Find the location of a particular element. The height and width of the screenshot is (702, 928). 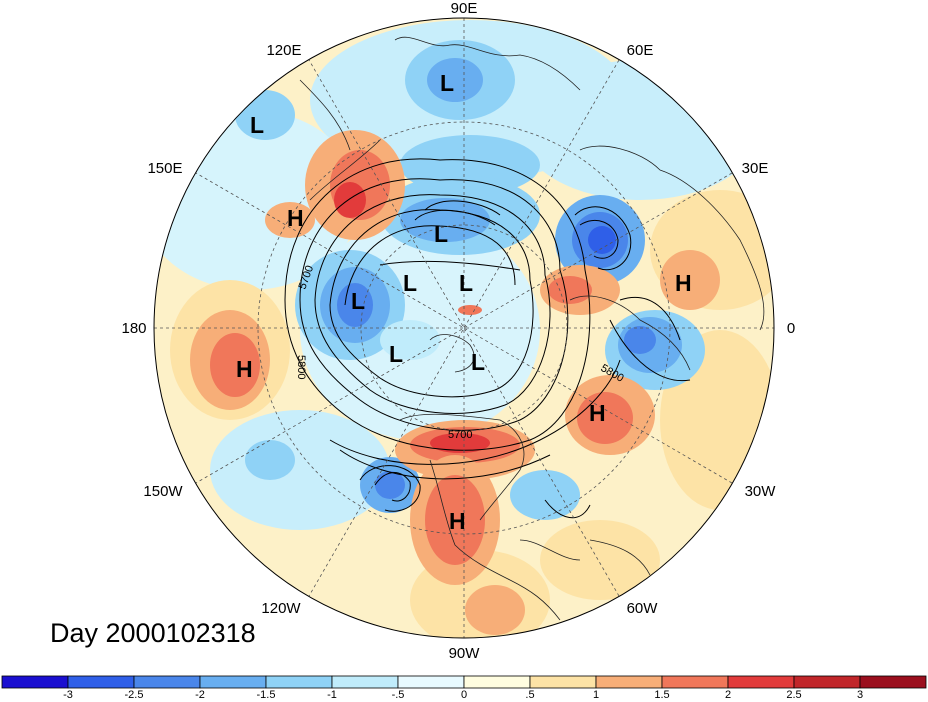

colorbar-tick-label: -3 is located at coordinates (68, 695).